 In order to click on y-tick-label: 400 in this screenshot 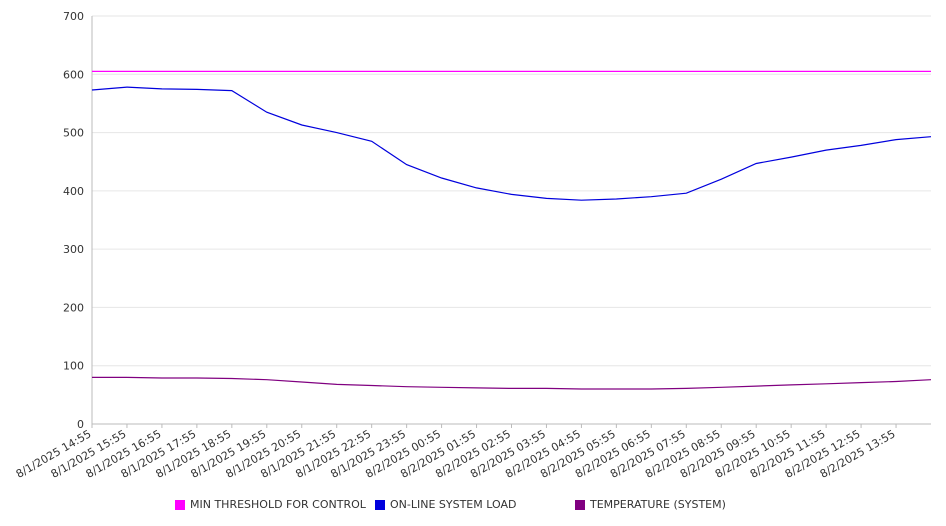, I will do `click(73, 191)`.